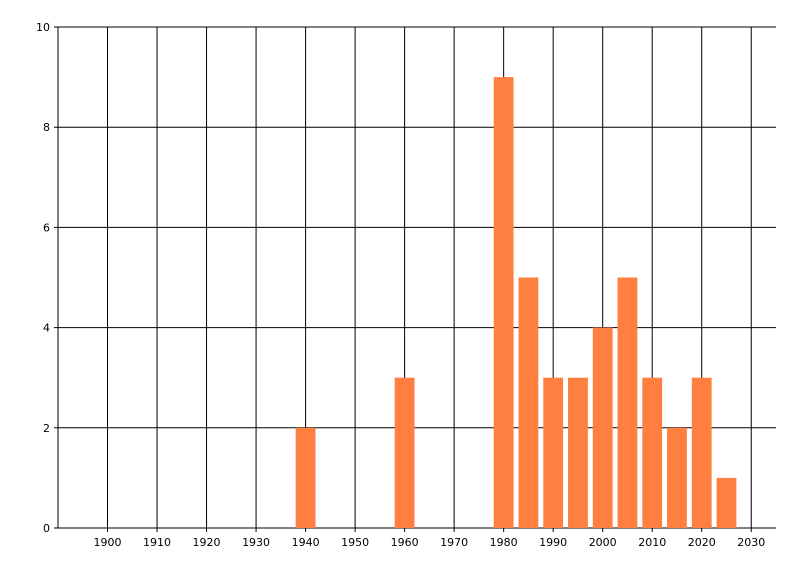 The width and height of the screenshot is (800, 576). Describe the element at coordinates (46, 127) in the screenshot. I see `y-tick-label: 8` at that location.